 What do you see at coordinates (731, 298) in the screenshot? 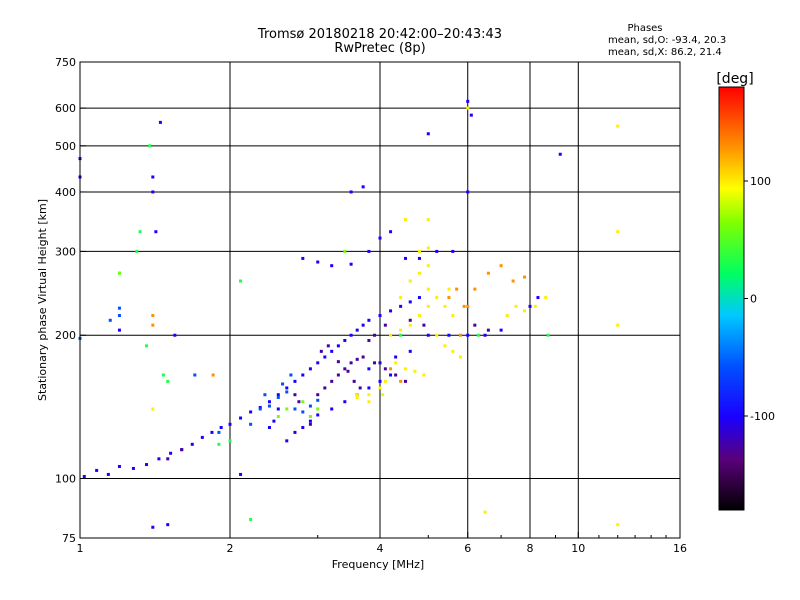
I see `colorbar` at bounding box center [731, 298].